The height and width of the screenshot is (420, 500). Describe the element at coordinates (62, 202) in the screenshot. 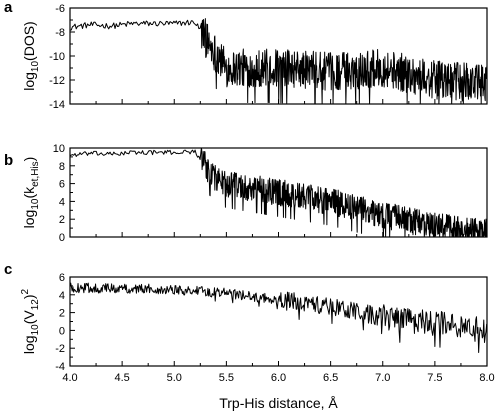

I see `y-tick-label-b: 4` at that location.